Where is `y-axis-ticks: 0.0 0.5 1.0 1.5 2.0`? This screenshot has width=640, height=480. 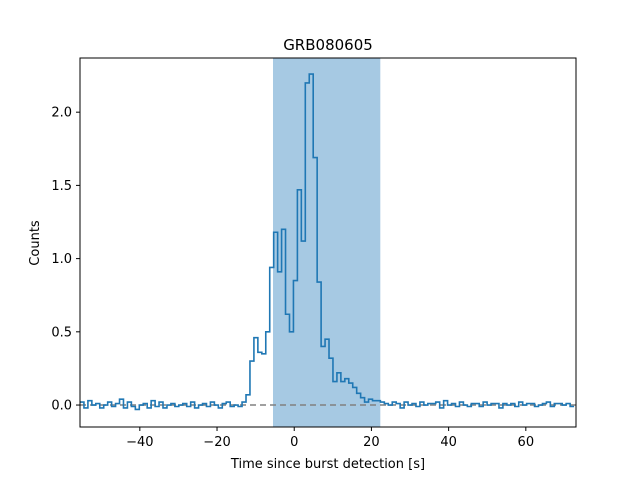
y-axis-ticks: 0.0 0.5 1.0 1.5 2.0 is located at coordinates (65, 260).